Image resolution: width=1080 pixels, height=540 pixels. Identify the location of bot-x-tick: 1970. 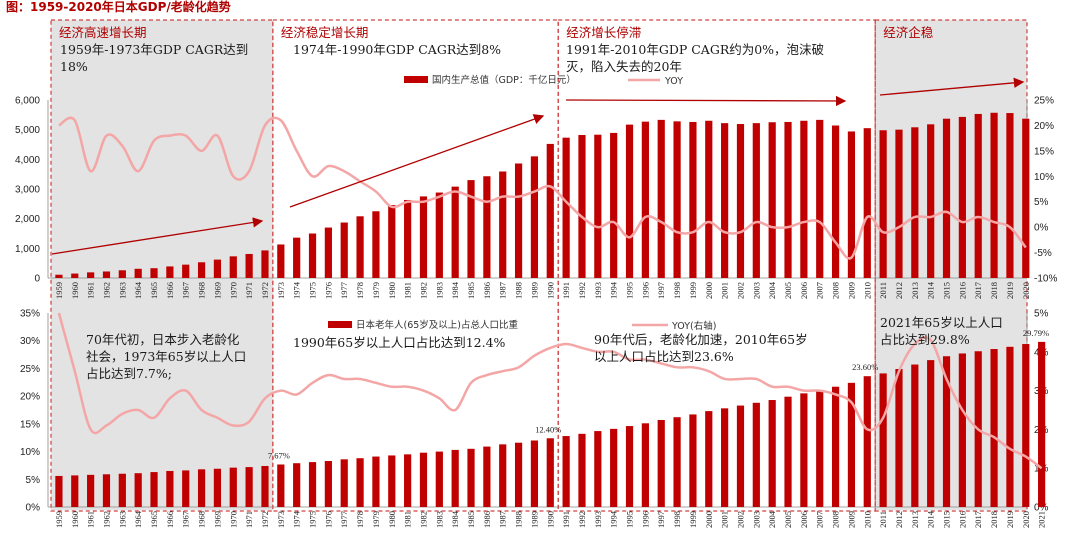
(233, 519).